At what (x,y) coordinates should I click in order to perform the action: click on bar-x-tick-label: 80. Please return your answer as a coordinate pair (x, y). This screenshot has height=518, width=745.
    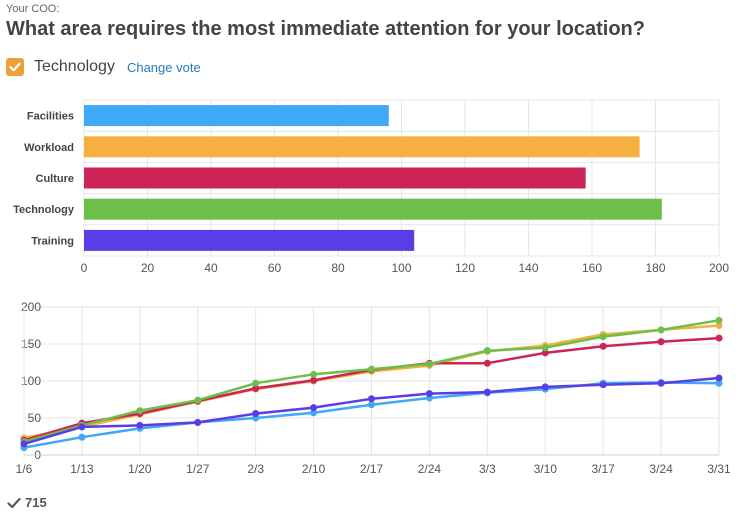
    Looking at the image, I should click on (338, 268).